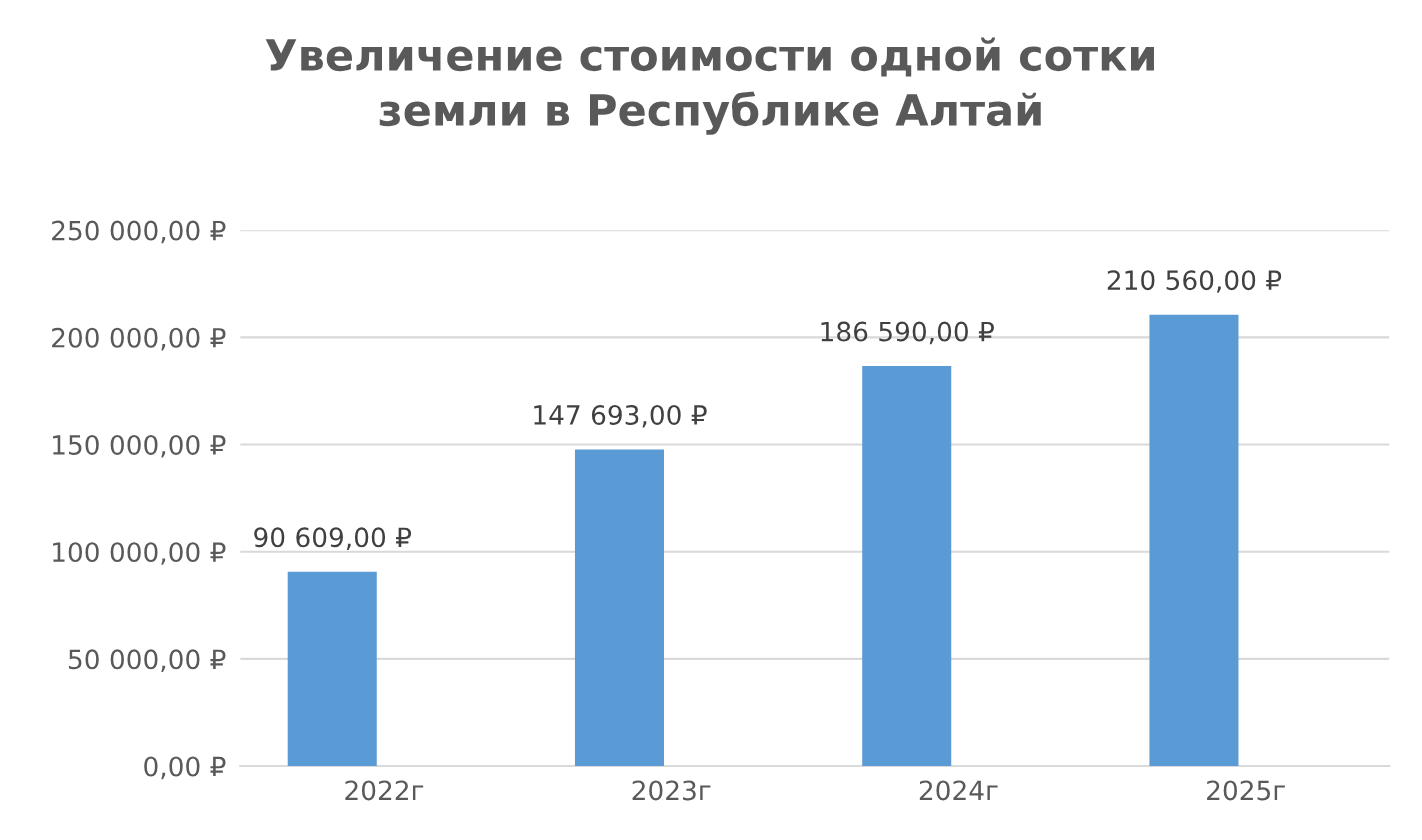  What do you see at coordinates (139, 446) in the screenshot?
I see `y-tick-label: 150 000,00 ₽` at bounding box center [139, 446].